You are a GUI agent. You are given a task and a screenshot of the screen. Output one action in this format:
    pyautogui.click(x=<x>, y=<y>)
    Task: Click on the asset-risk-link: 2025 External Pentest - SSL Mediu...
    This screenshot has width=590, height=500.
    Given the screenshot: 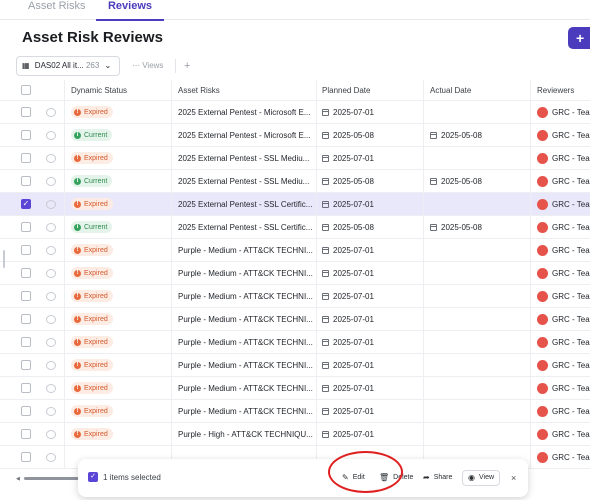 What is the action you would take?
    pyautogui.click(x=244, y=181)
    